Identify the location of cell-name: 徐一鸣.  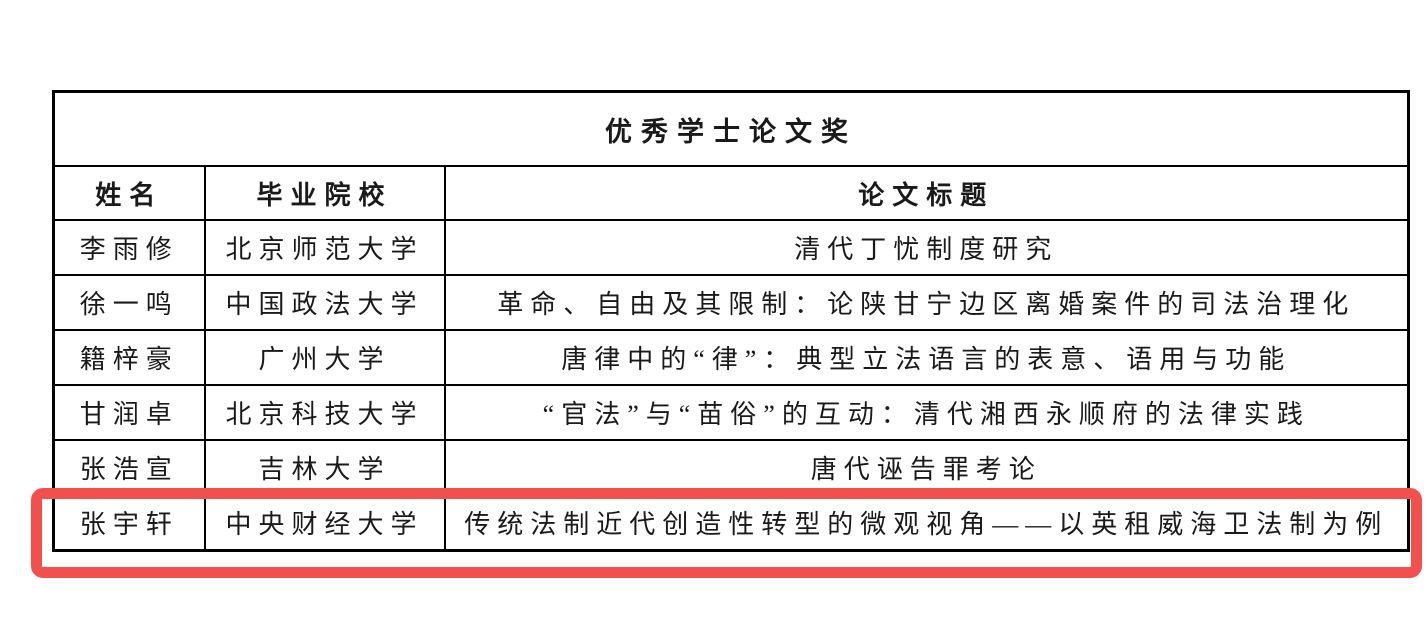
(129, 302).